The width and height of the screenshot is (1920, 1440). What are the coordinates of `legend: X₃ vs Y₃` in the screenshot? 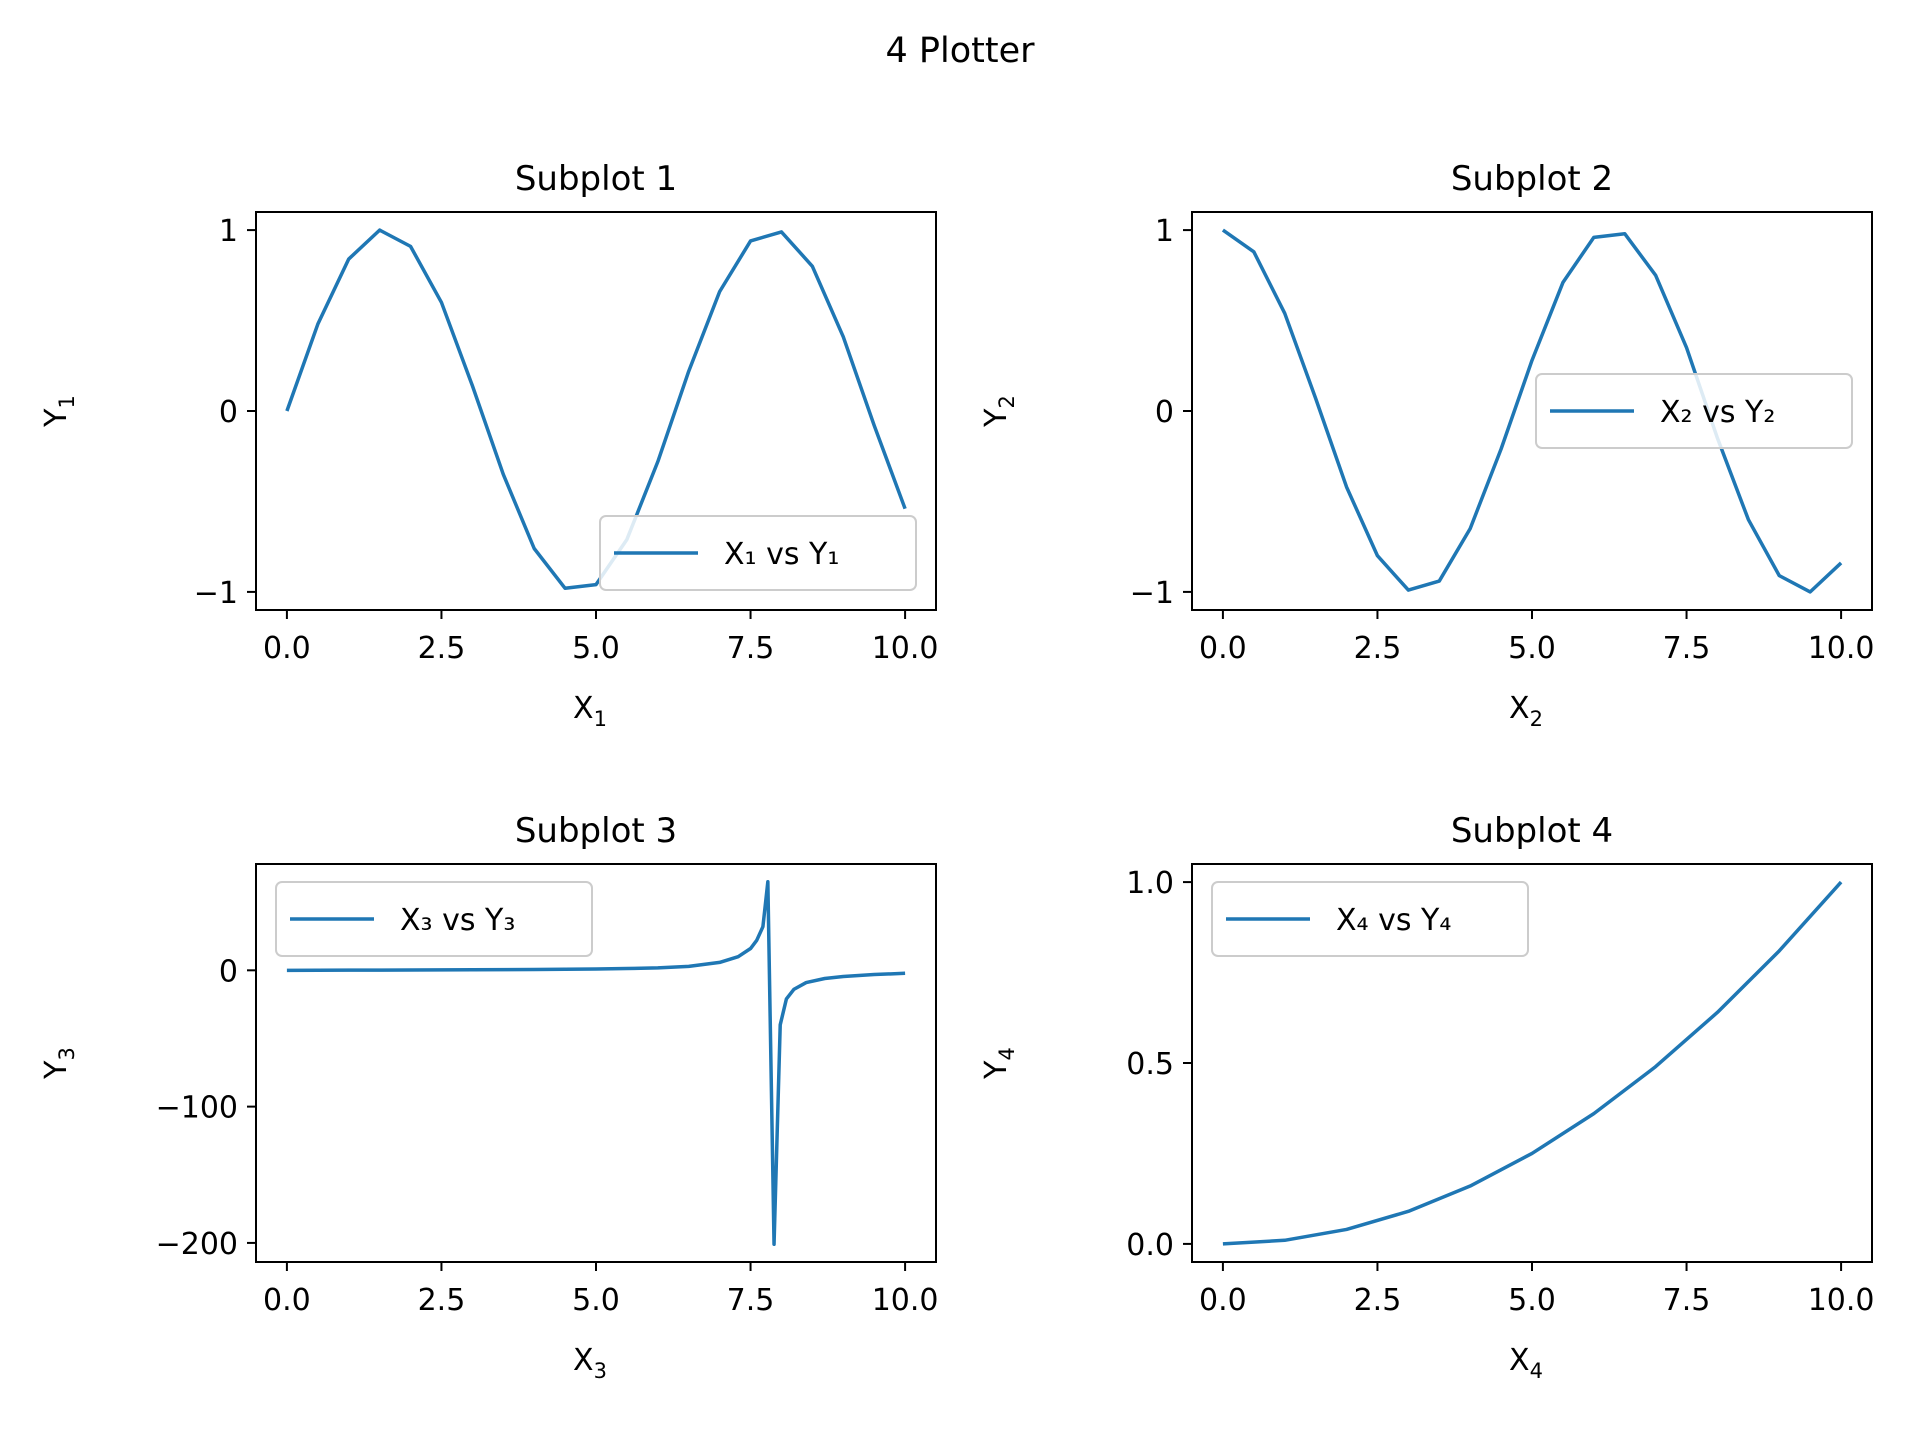 It's located at (434, 919).